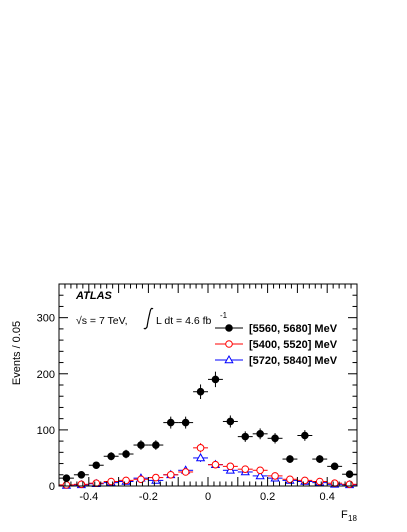 The width and height of the screenshot is (407, 532). I want to click on y-tick-label: 0, so click(52, 487).